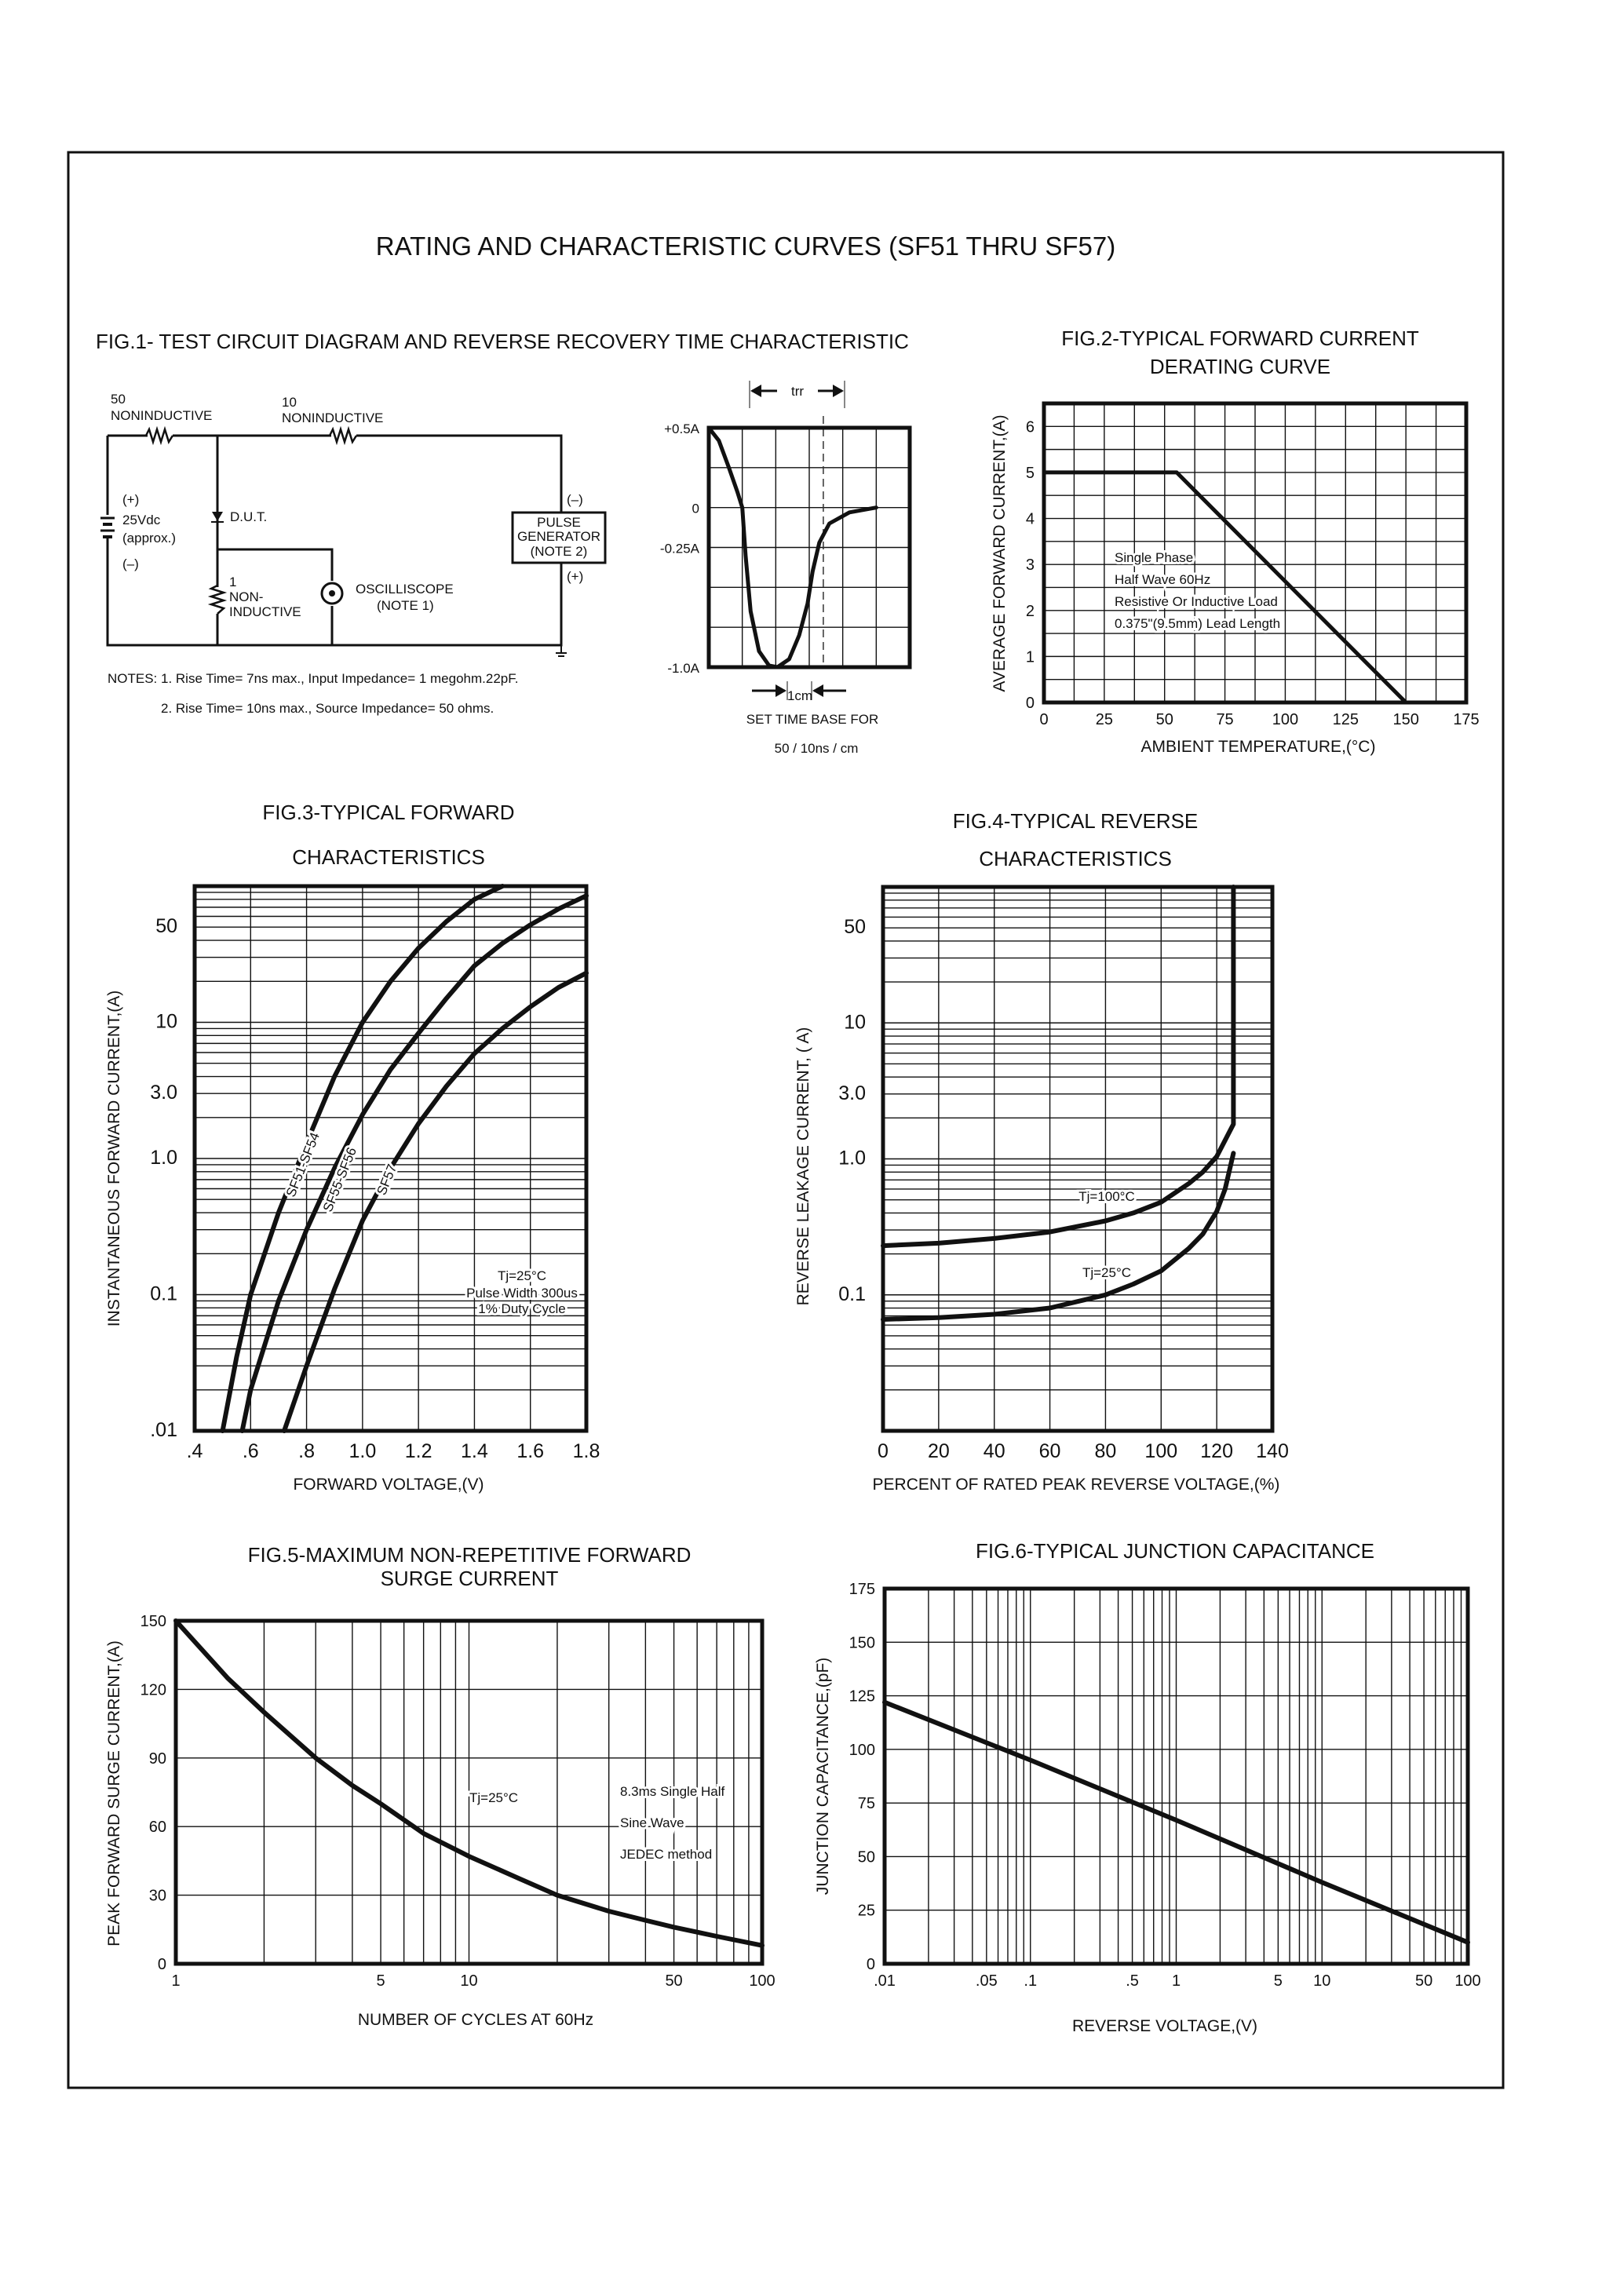 The height and width of the screenshot is (2295, 1624). I want to click on r3-type-2: INDUCTIVE, so click(265, 611).